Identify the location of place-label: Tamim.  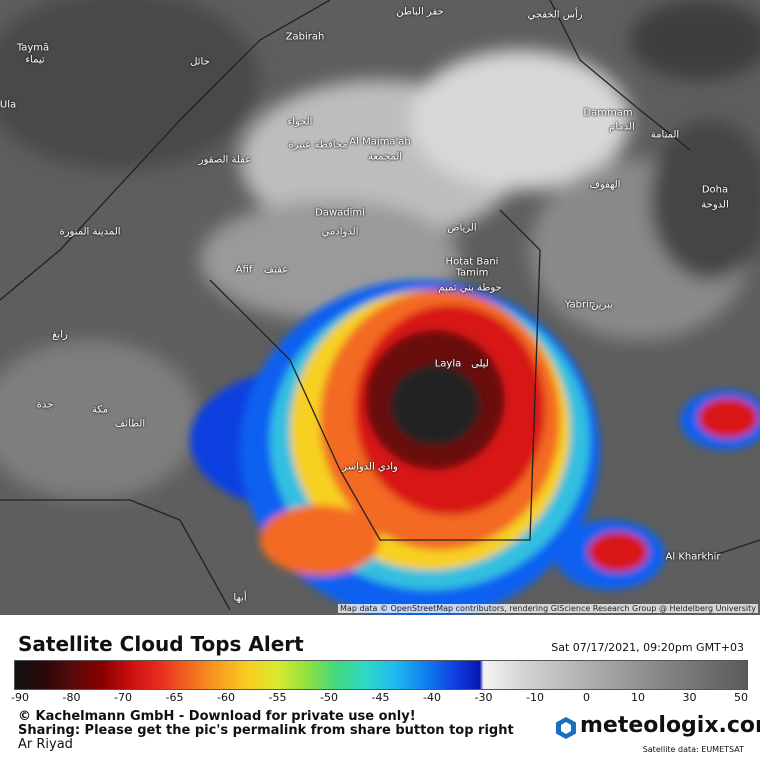
(472, 273).